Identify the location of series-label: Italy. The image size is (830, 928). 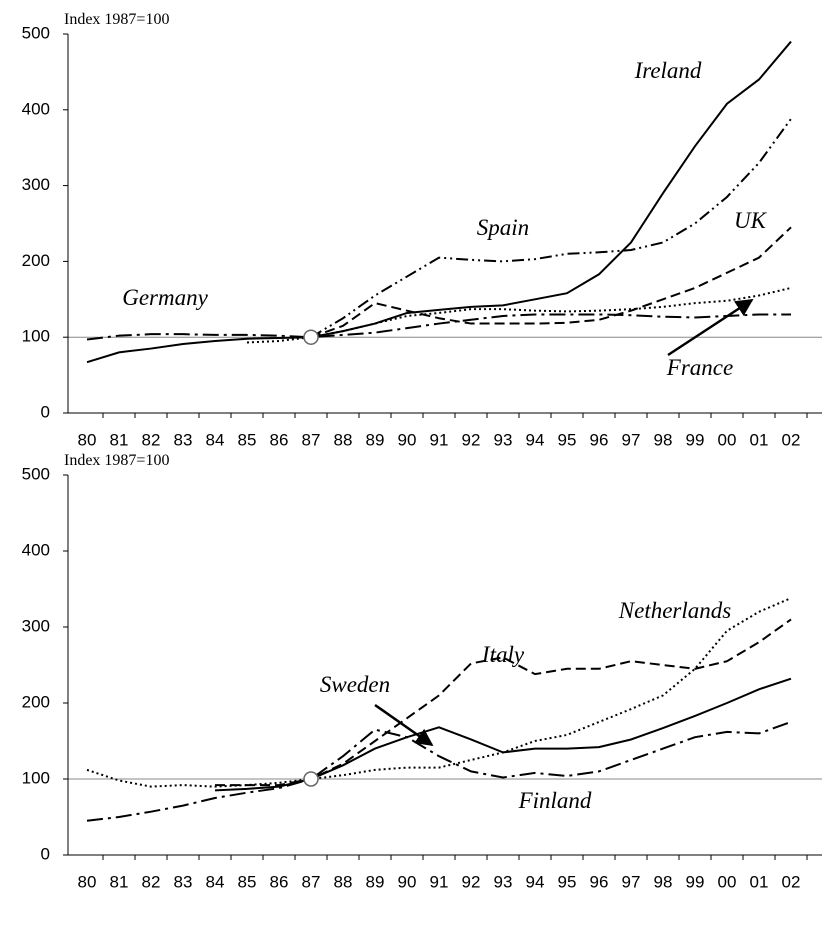
(503, 654).